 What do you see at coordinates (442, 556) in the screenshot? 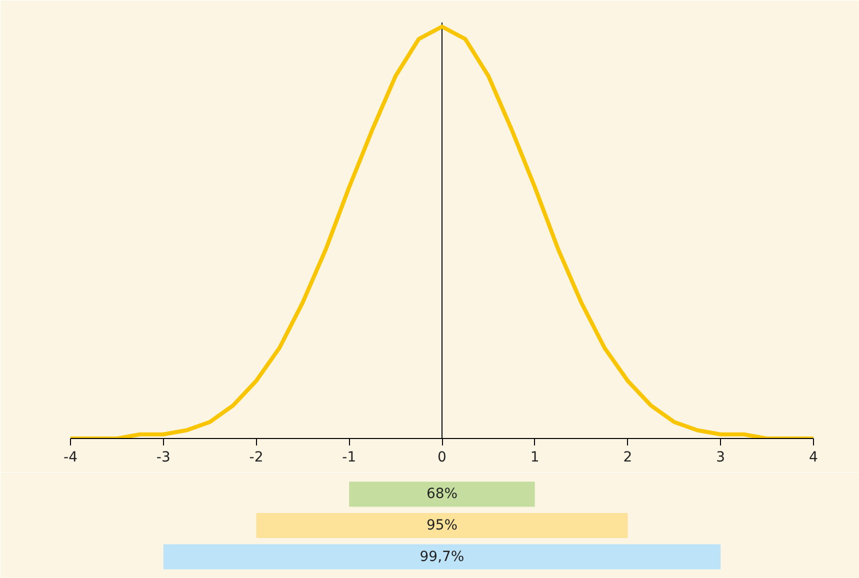
I see `category-label: 99,7%` at bounding box center [442, 556].